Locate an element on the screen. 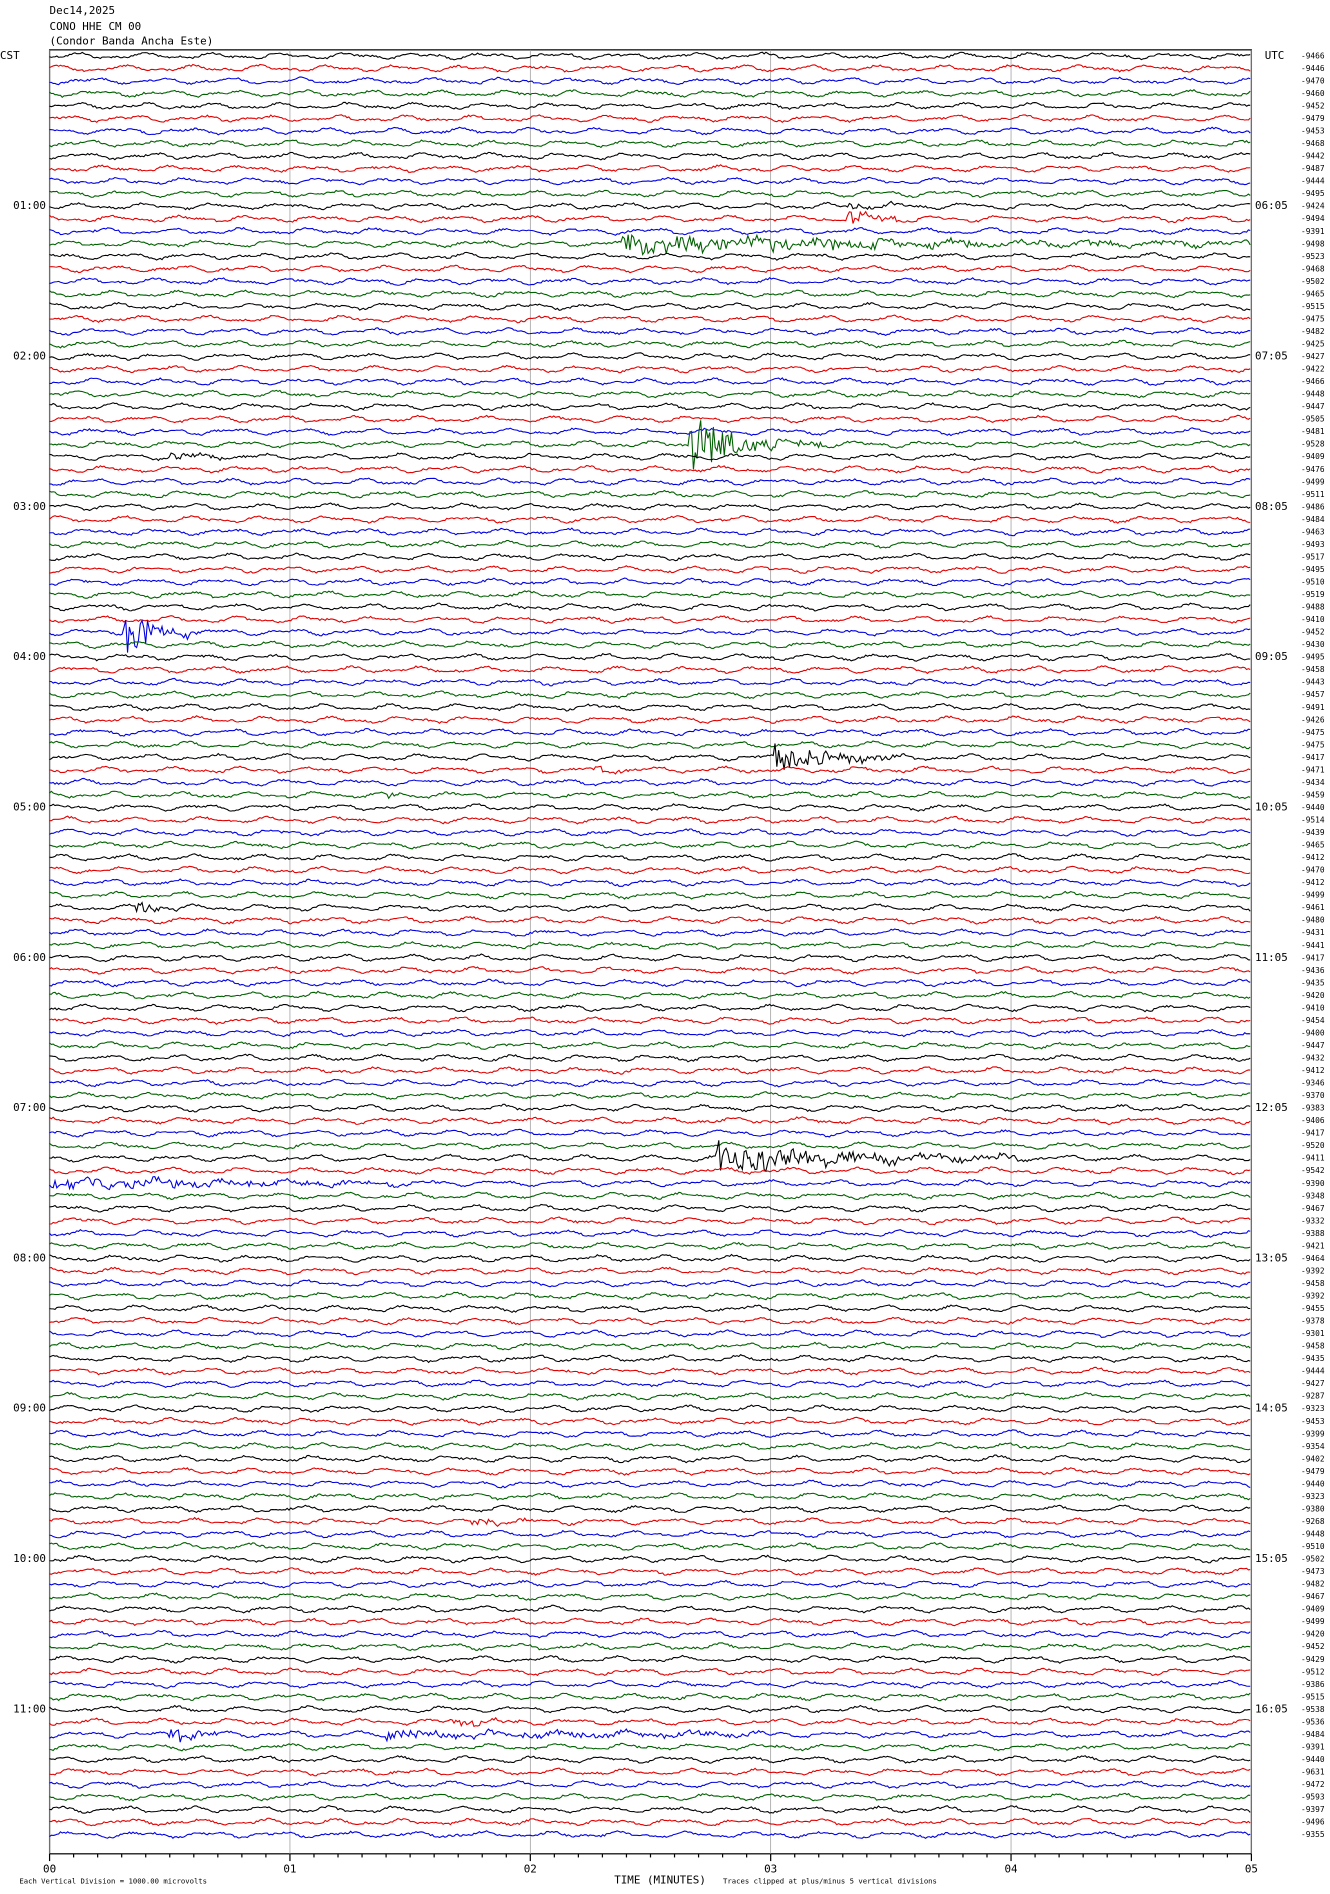 The image size is (1330, 1894). trace-label: -9301 is located at coordinates (1313, 1333).